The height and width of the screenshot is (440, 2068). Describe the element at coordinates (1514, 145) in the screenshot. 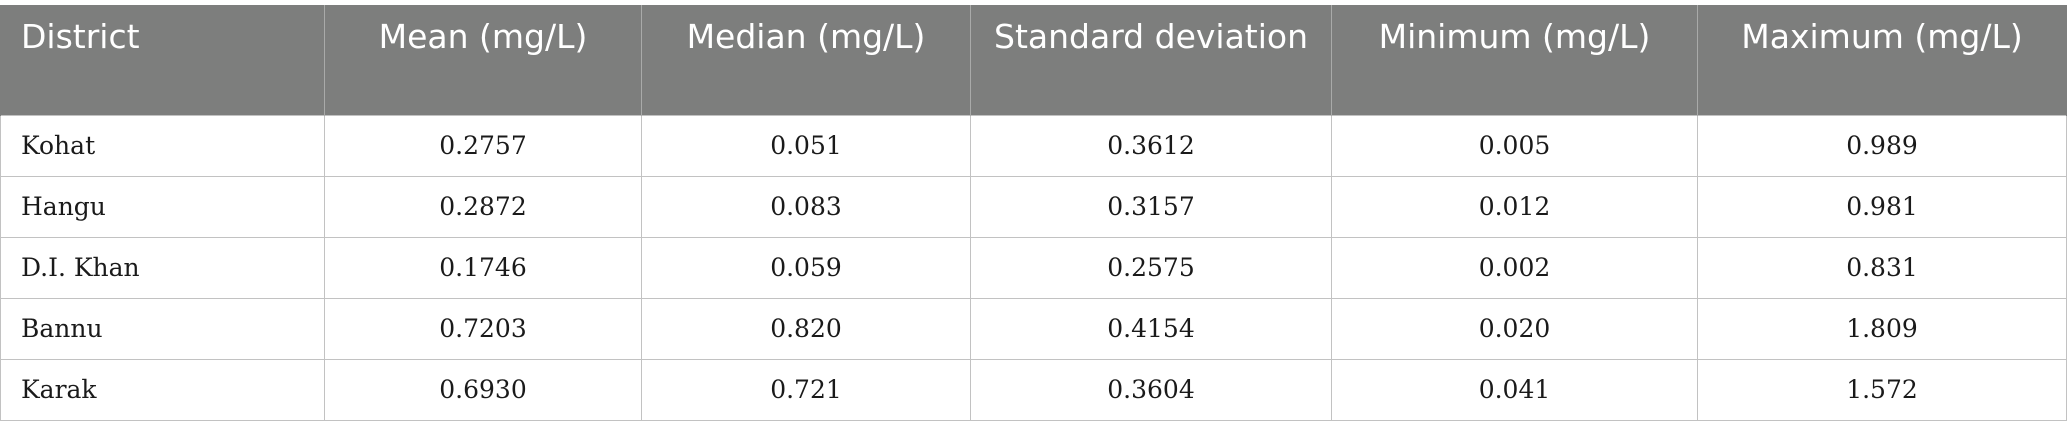

I see `cell-minimum: 0.005` at that location.